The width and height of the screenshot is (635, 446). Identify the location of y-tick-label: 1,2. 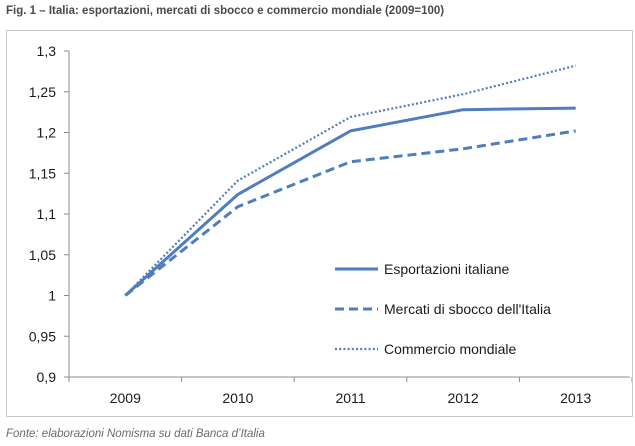
(47, 133).